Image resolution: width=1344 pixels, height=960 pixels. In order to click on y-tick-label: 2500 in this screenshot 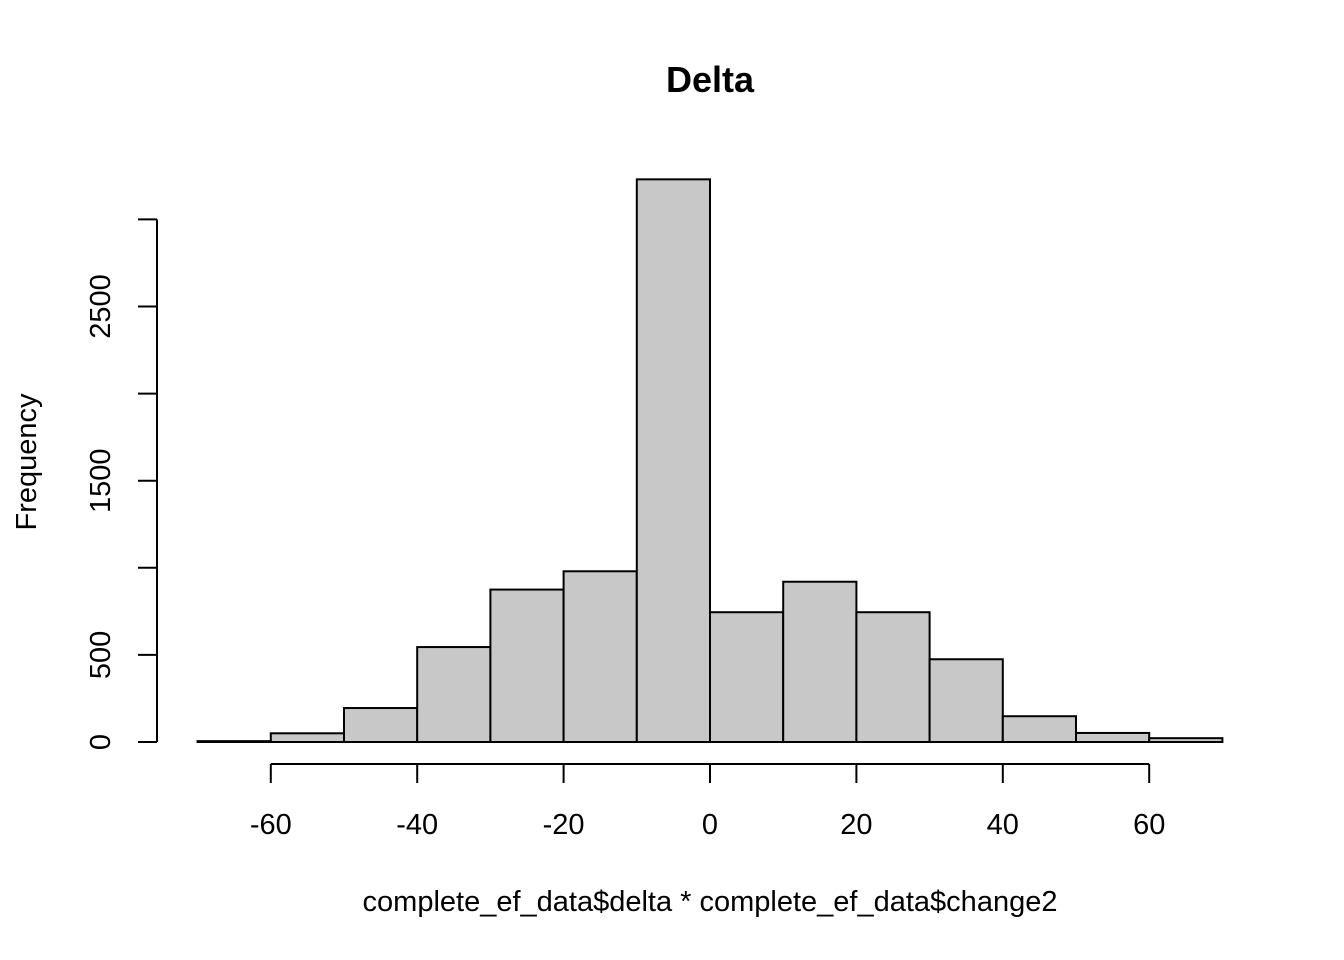, I will do `click(101, 306)`.